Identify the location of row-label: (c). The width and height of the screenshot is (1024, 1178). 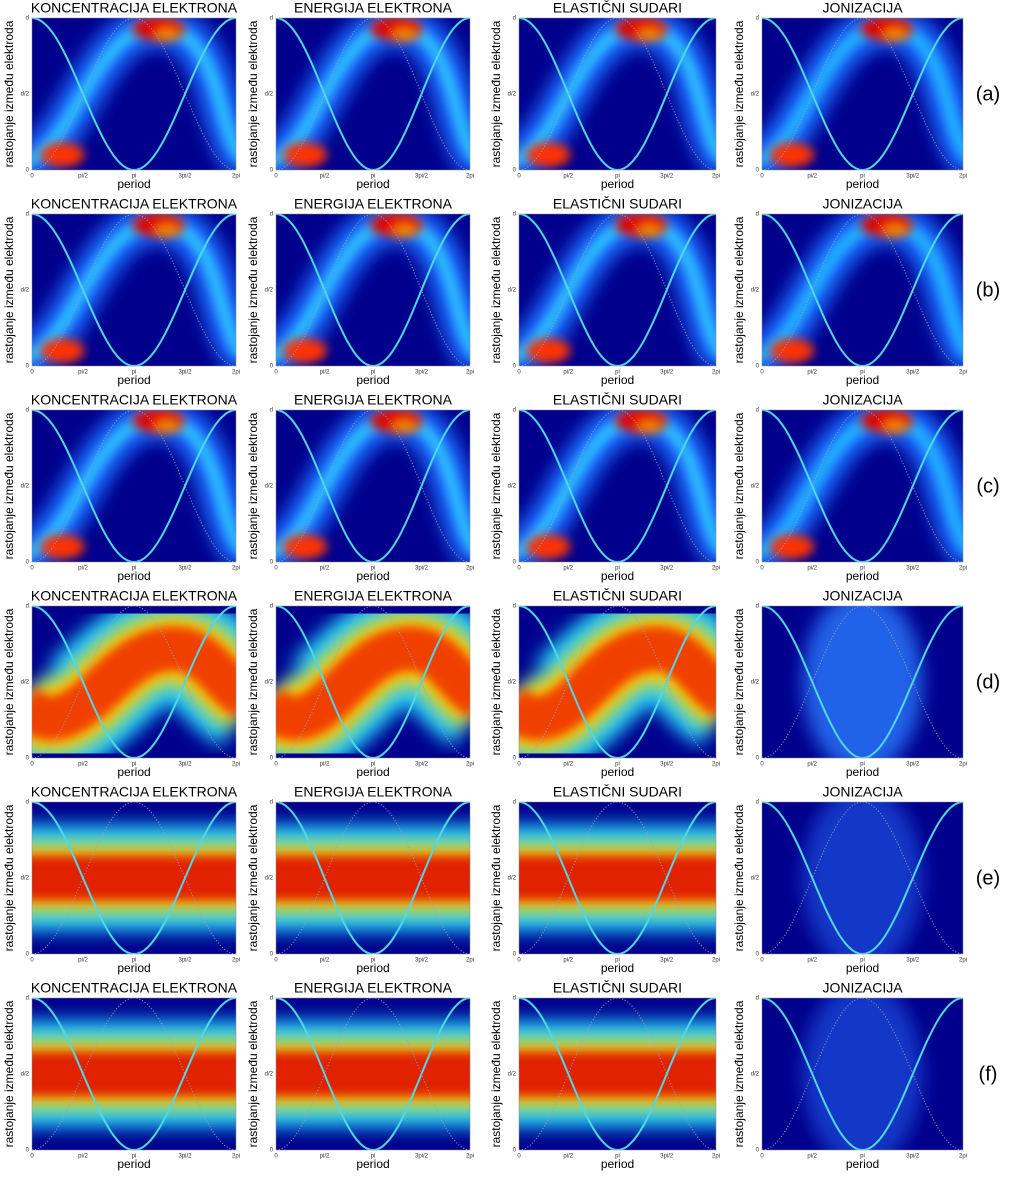
(987, 486).